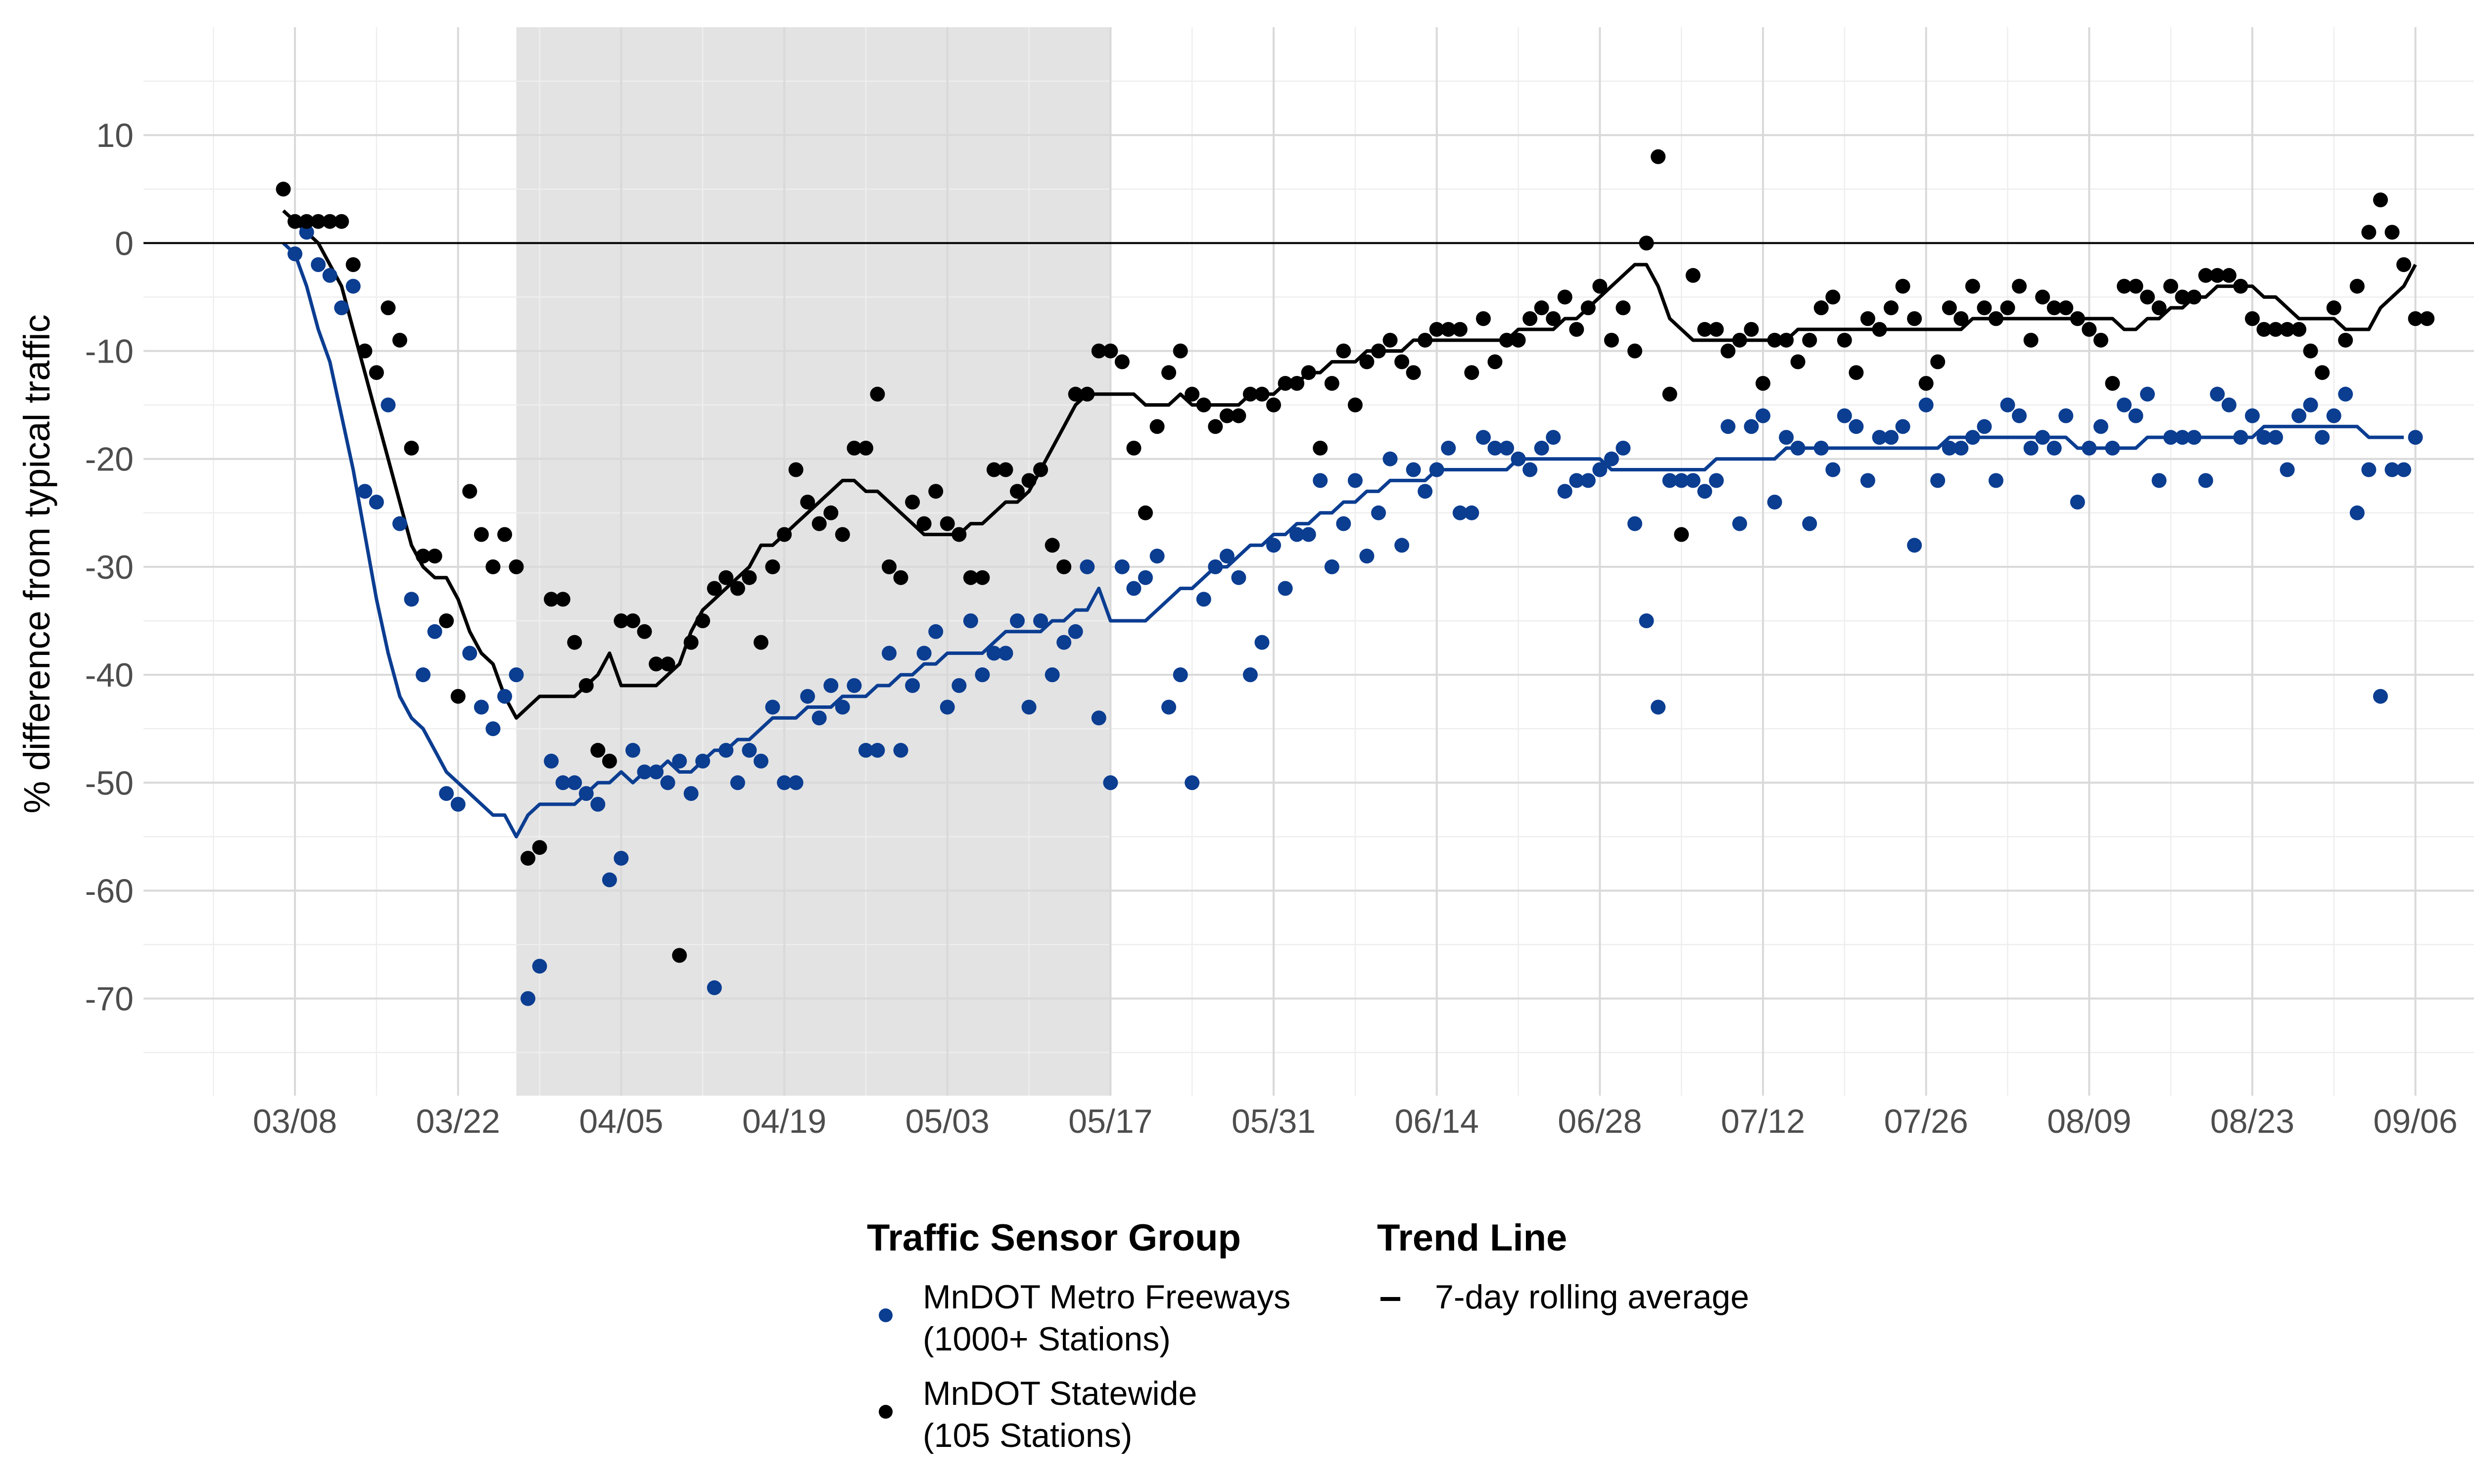 This screenshot has width=2474, height=1484. Describe the element at coordinates (886, 1412) in the screenshot. I see `legend-key-statewide` at that location.